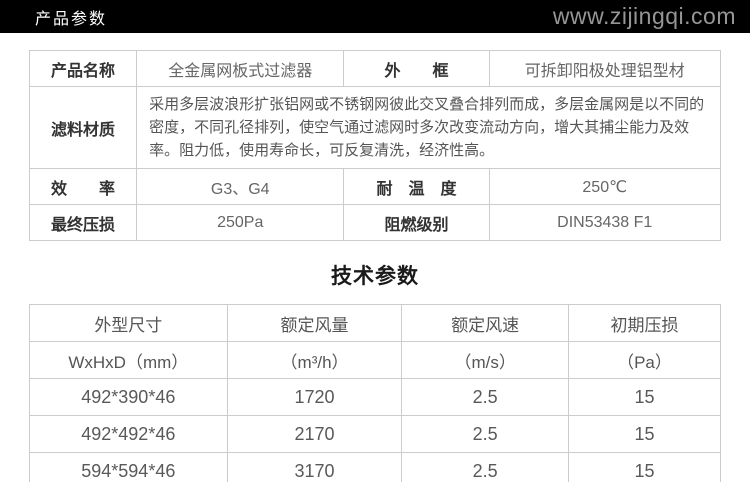 This screenshot has height=482, width=750. I want to click on table-row: 最终压损 250Pa 阻燃级别 DIN53438 F1, so click(374, 222).